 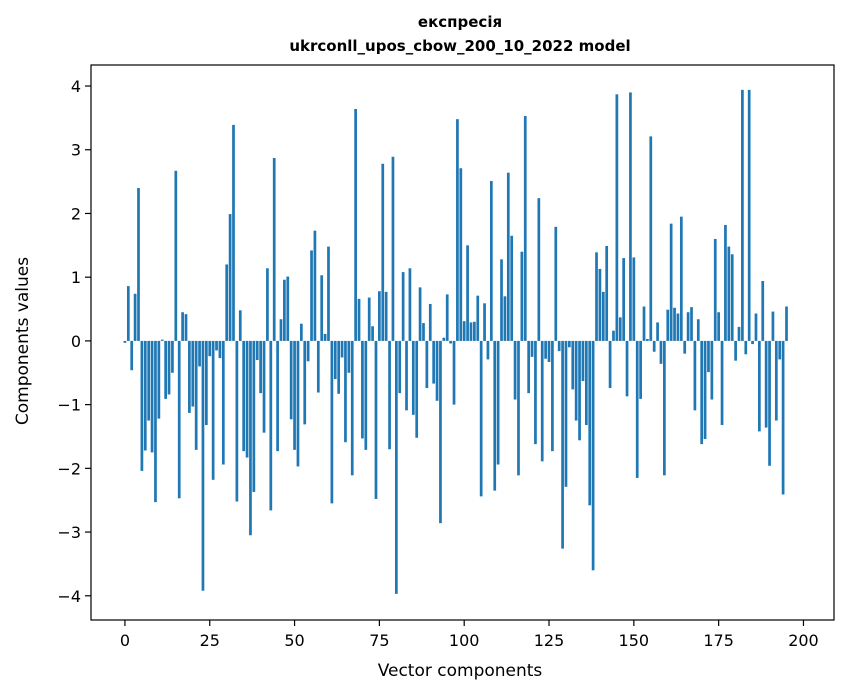 I want to click on y-tick-label: 3, so click(x=76, y=150).